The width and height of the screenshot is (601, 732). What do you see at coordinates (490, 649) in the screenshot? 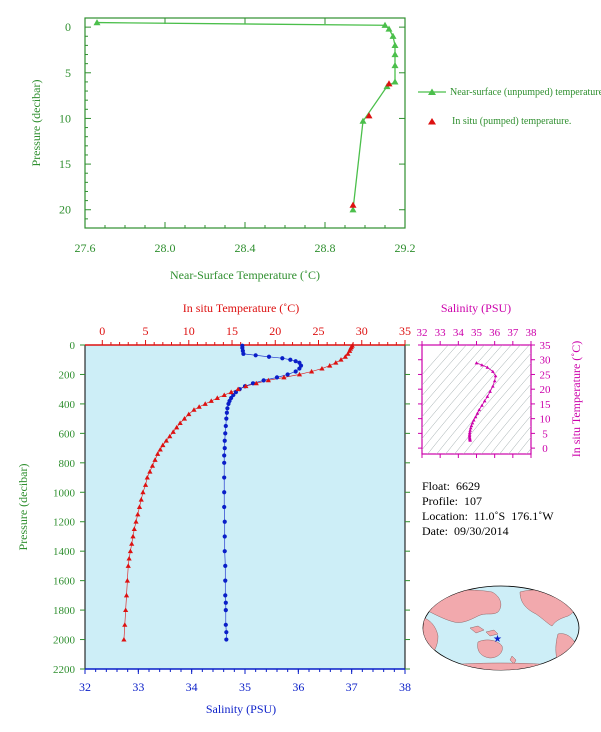
I see `land-australia` at bounding box center [490, 649].